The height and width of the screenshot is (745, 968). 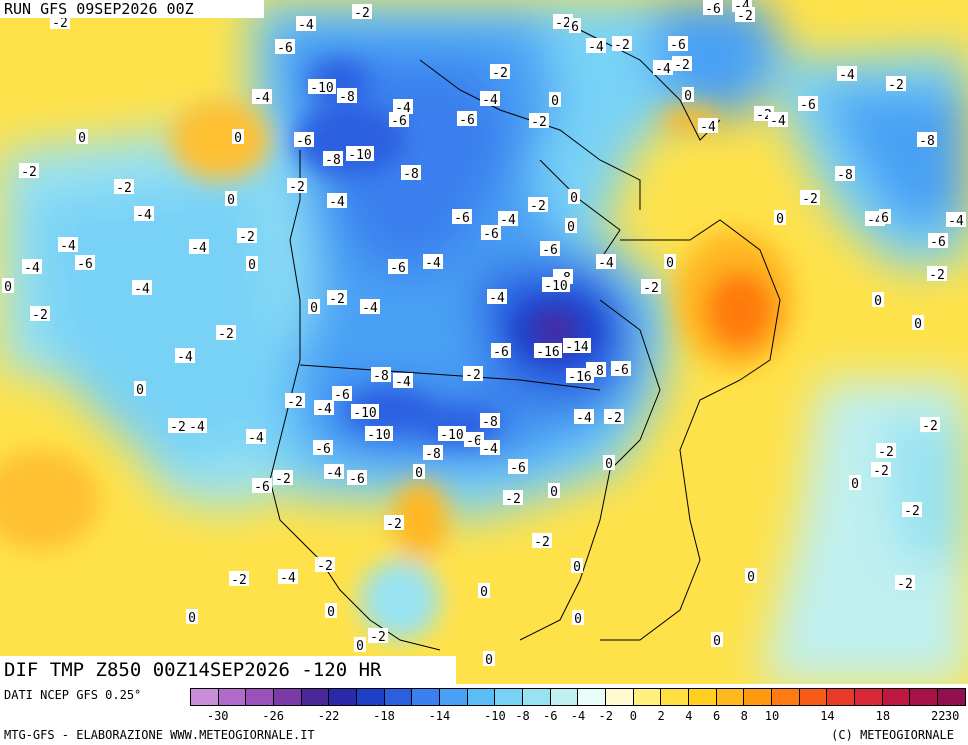 I want to click on color-scale-tick-label: -2, so click(x=605, y=716).